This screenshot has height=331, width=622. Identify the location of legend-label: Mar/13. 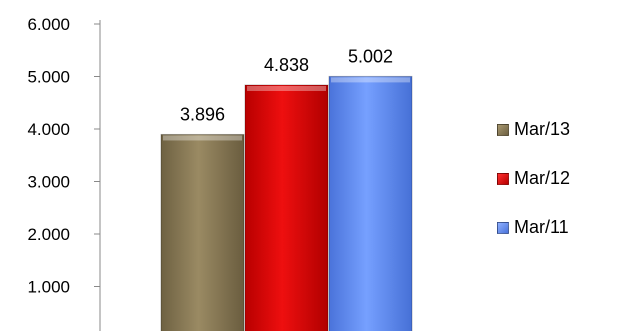
(542, 129).